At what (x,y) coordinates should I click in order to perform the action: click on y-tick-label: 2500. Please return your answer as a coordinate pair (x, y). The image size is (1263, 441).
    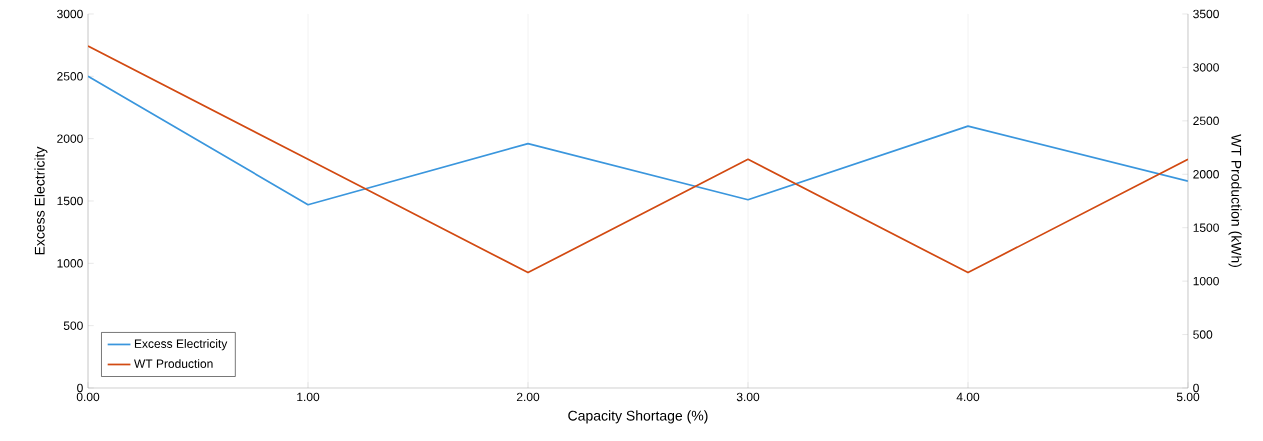
    Looking at the image, I should click on (70, 76).